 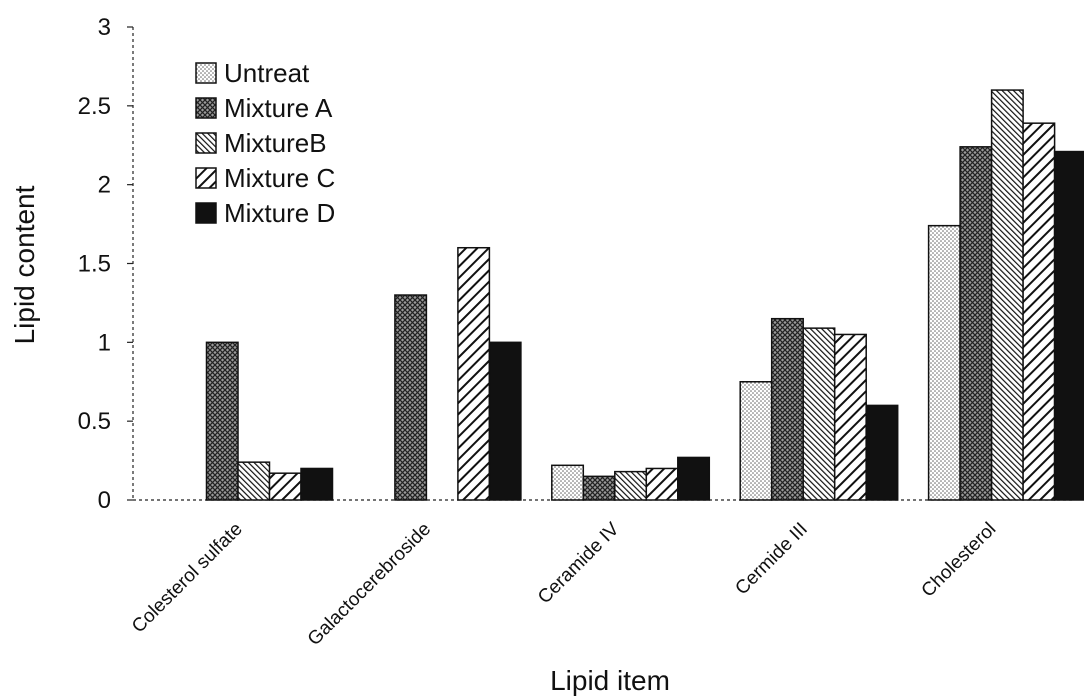 I want to click on y-axis-title: Lipid content, so click(x=24, y=264).